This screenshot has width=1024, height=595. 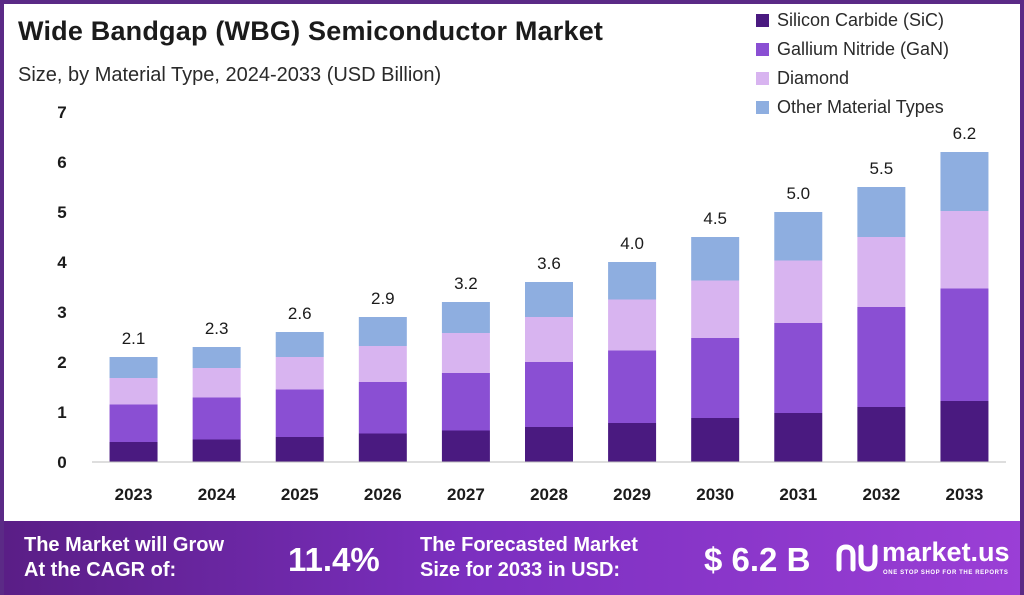 I want to click on legend-item: Silicon Carbide (SiC), so click(x=852, y=20).